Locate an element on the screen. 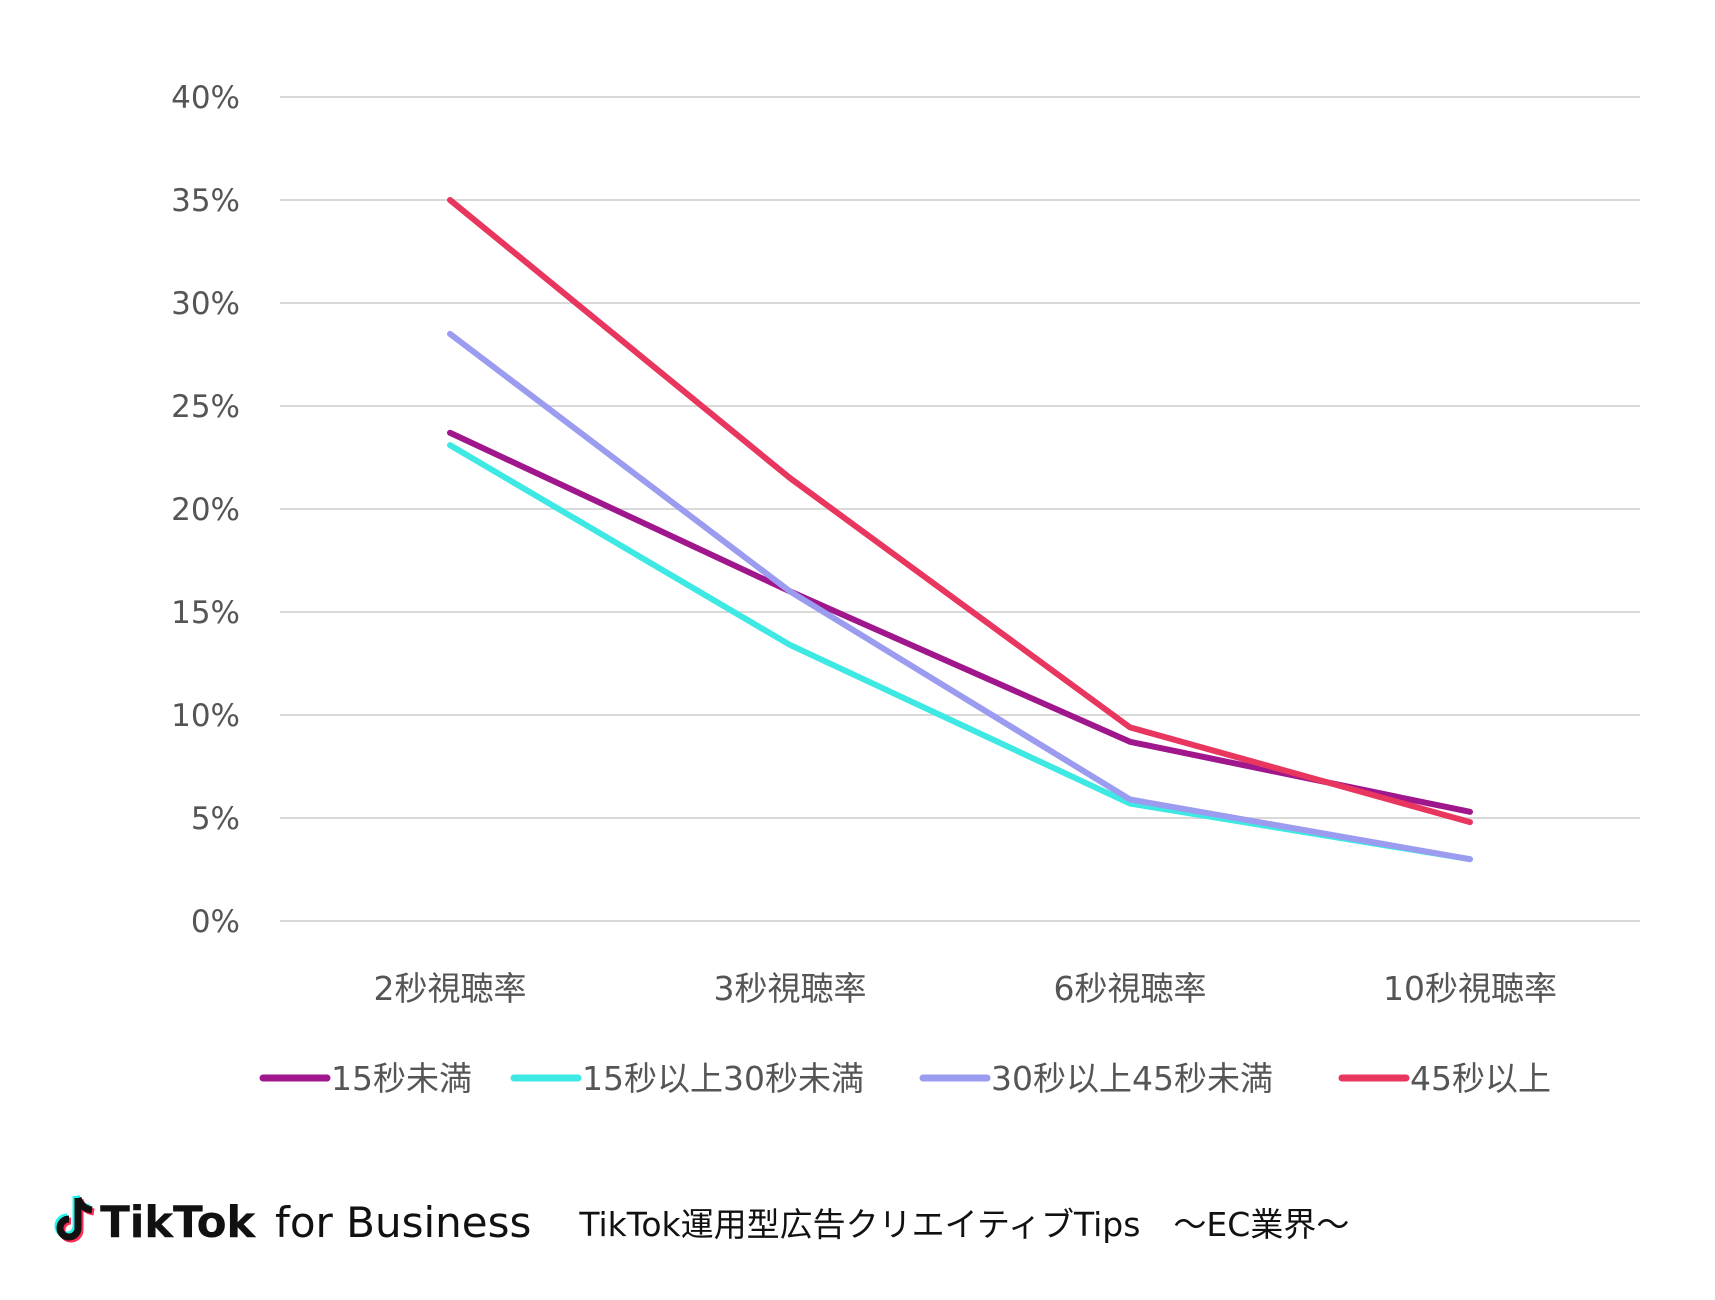 Image resolution: width=1715 pixels, height=1300 pixels. y-tick-label: 0% is located at coordinates (215, 922).